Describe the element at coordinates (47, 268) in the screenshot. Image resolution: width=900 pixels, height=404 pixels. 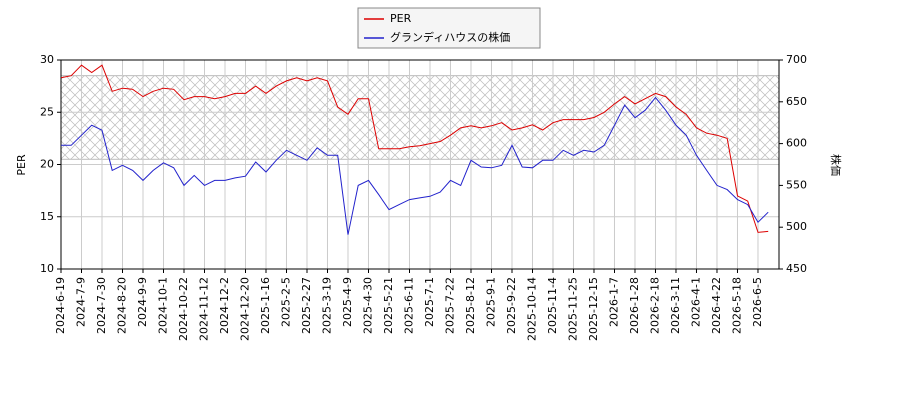
I see `y-tick-label: 10` at that location.